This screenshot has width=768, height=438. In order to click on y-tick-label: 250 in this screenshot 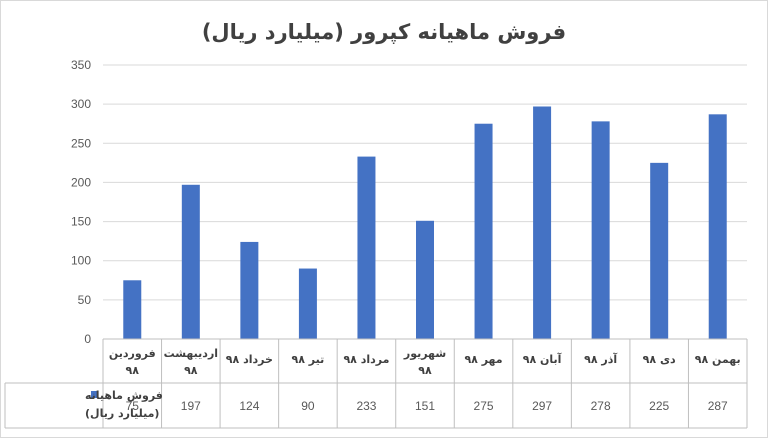, I will do `click(81, 143)`.